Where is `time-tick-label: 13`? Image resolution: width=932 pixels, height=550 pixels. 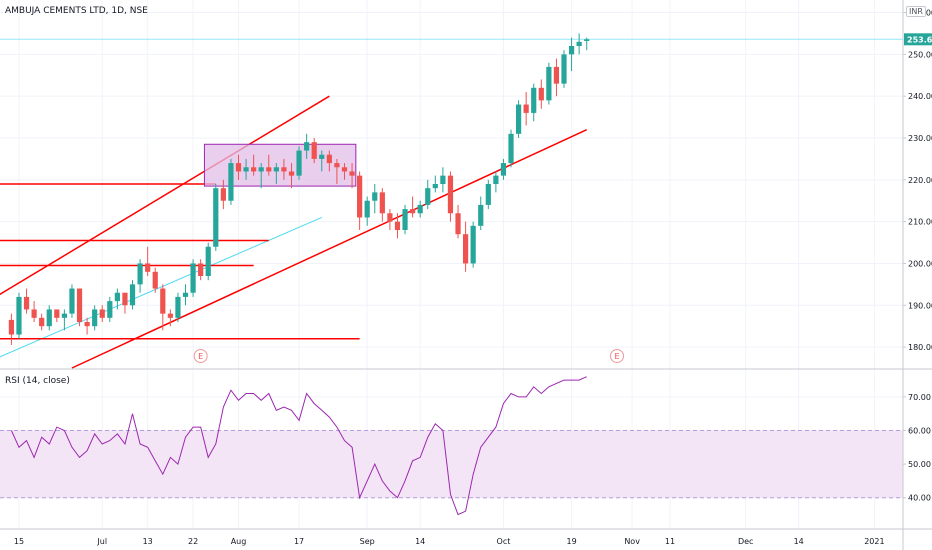 time-tick-label: 13 is located at coordinates (148, 541).